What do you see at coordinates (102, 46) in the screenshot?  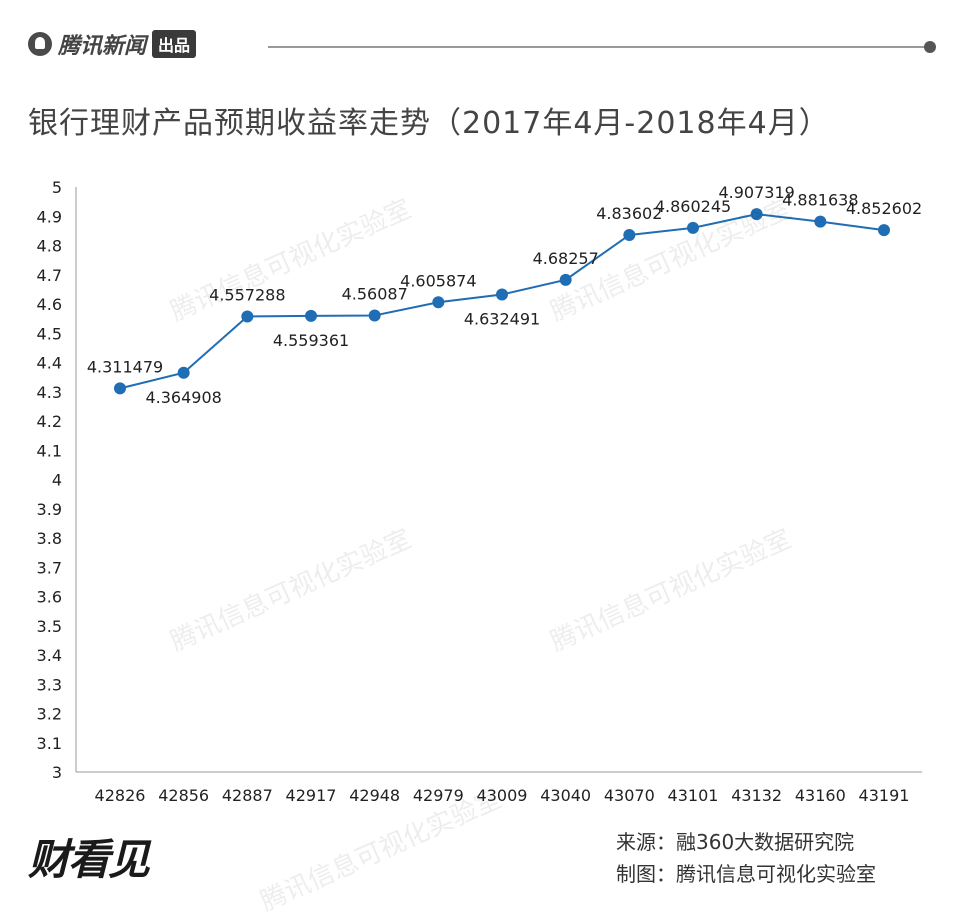 I see `brand-name: 腾讯新闻` at bounding box center [102, 46].